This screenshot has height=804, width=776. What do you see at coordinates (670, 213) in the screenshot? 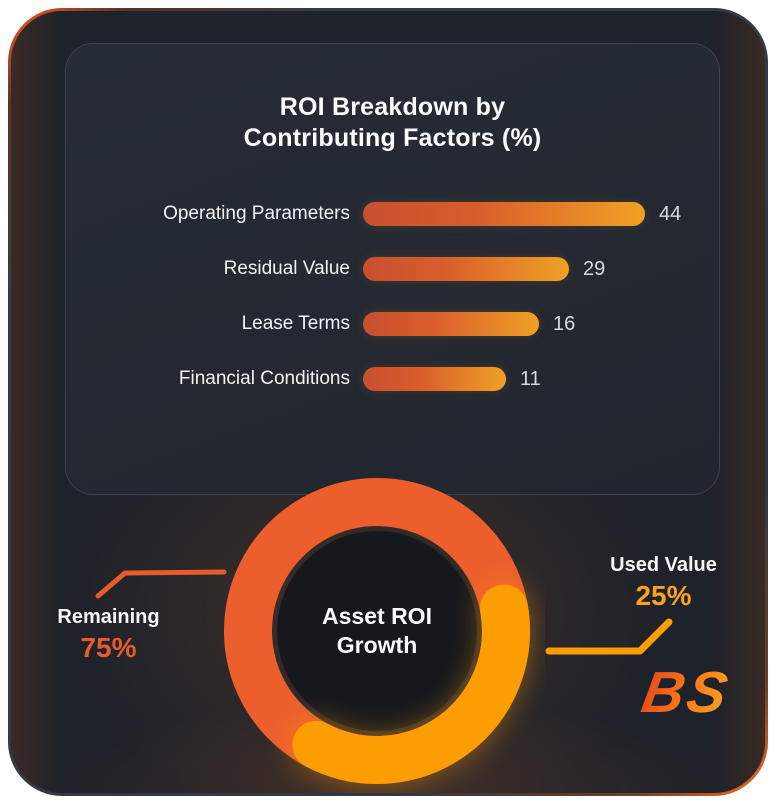
I see `bar-value: 44` at bounding box center [670, 213].